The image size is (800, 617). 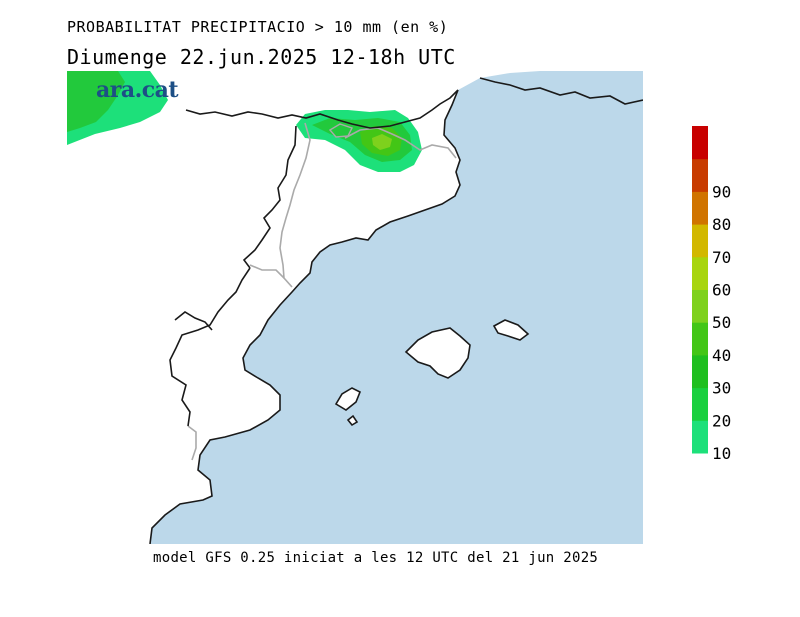 What do you see at coordinates (721, 257) in the screenshot?
I see `legend-label-70: 70` at bounding box center [721, 257].